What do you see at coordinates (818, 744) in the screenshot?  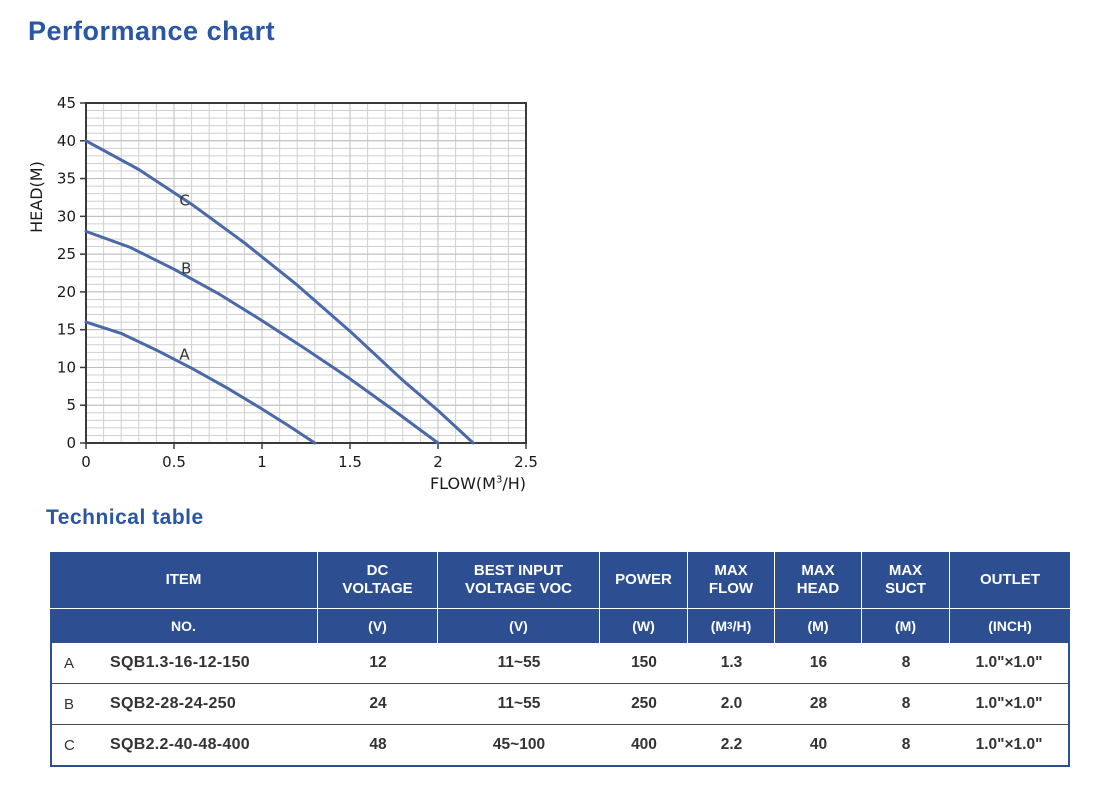 I see `cell-max-head: 40` at bounding box center [818, 744].